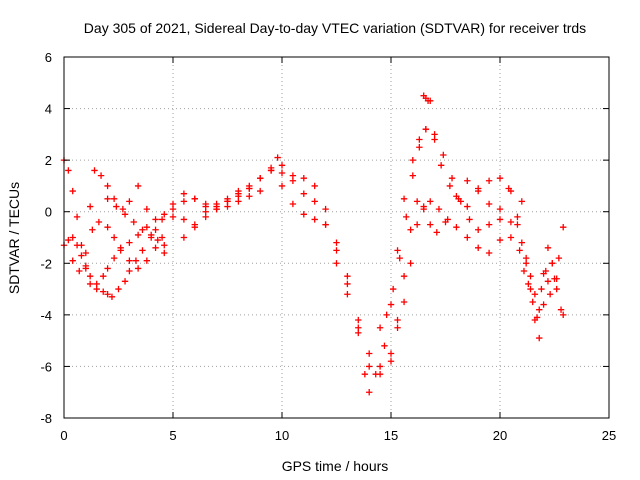  Describe the element at coordinates (46, 366) in the screenshot. I see `y-tick-label: -6` at that location.